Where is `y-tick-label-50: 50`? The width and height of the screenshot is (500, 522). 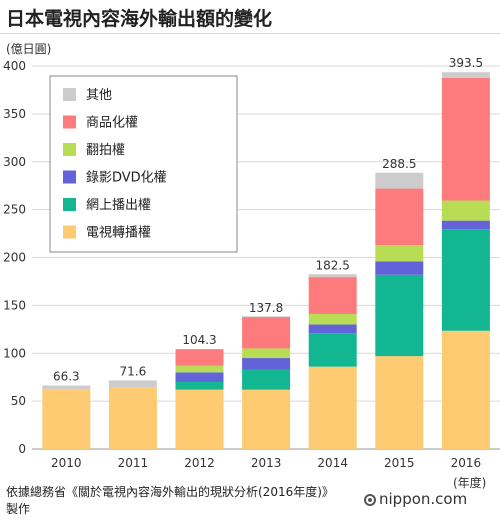 y-tick-label-50: 50 is located at coordinates (18, 401).